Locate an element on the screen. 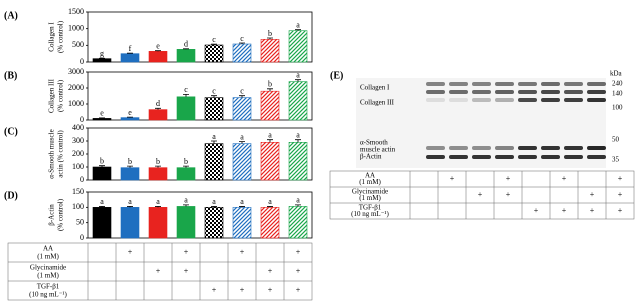 The image size is (640, 302). y-tick-label: 200 is located at coordinates (78, 153).